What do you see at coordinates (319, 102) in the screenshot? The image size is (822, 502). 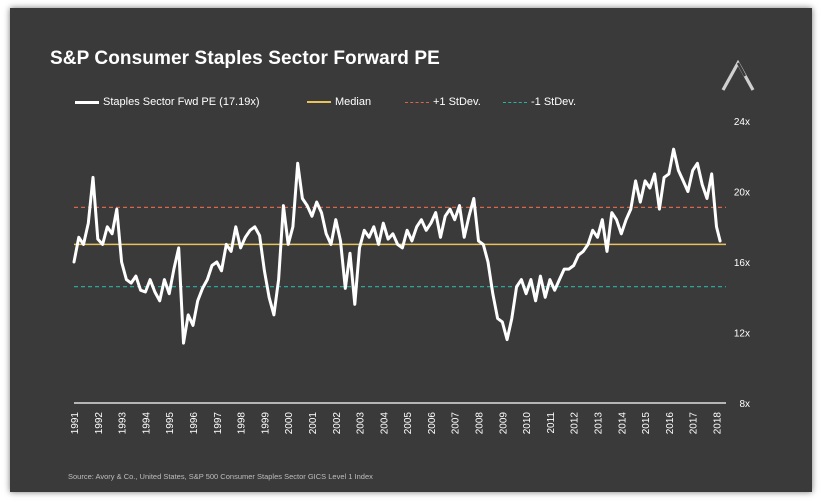 I see `legend-swatch-median` at bounding box center [319, 102].